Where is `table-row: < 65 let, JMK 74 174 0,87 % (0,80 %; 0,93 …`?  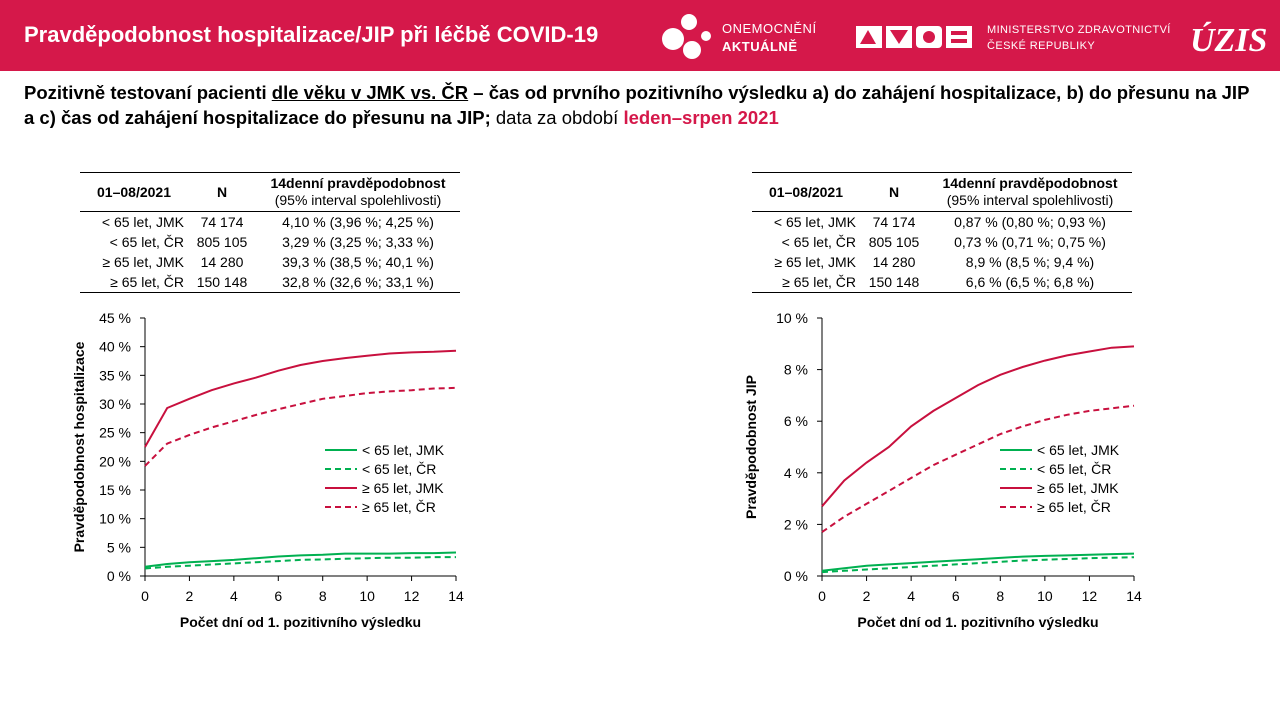
table-row: < 65 let, JMK 74 174 0,87 % (0,80 %; 0,93 … is located at coordinates (942, 222).